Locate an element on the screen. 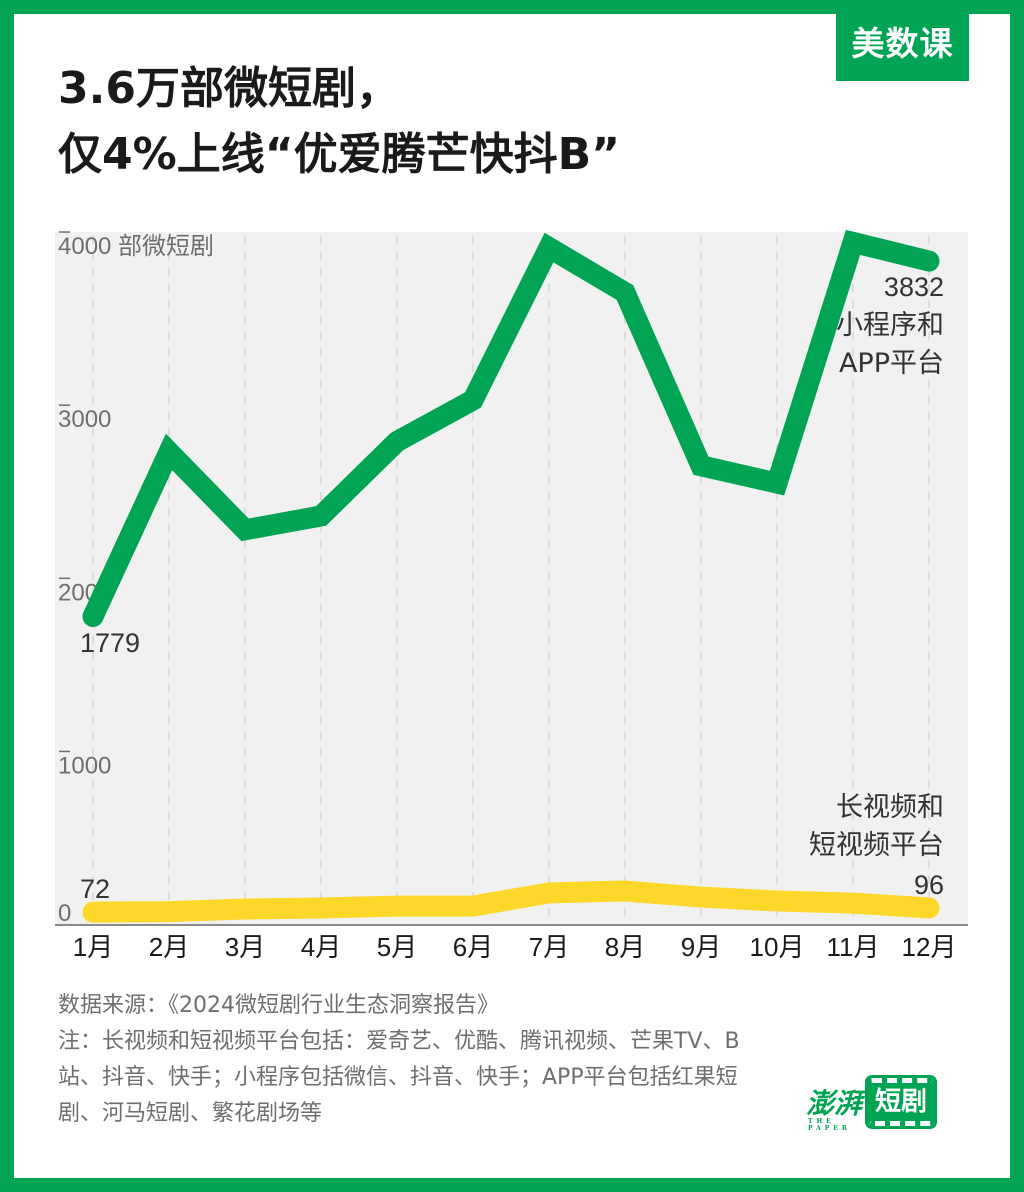 The image size is (1024, 1192). video-platform-series-line is located at coordinates (511, 901).